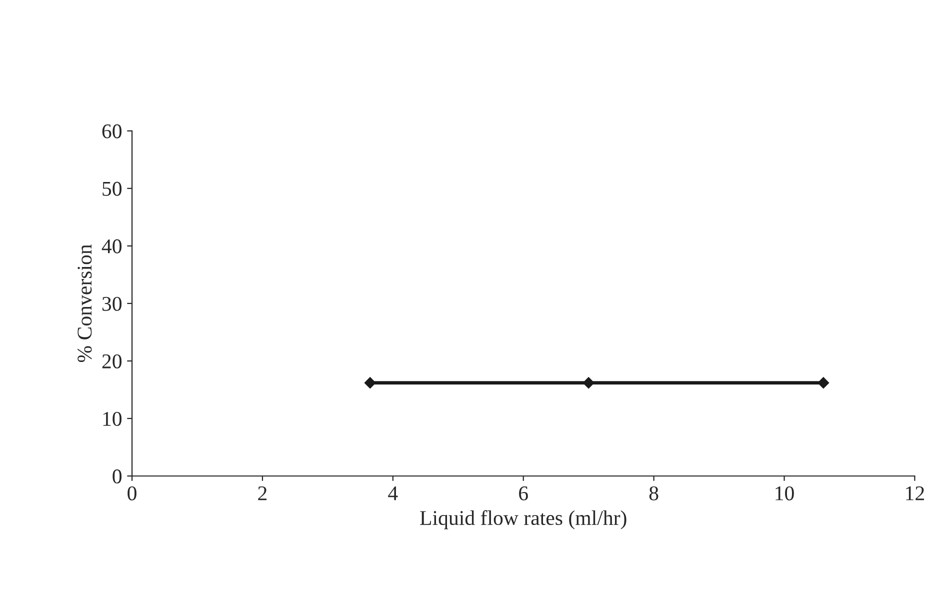 The height and width of the screenshot is (595, 943). What do you see at coordinates (915, 493) in the screenshot?
I see `x-tick-label: 12` at bounding box center [915, 493].